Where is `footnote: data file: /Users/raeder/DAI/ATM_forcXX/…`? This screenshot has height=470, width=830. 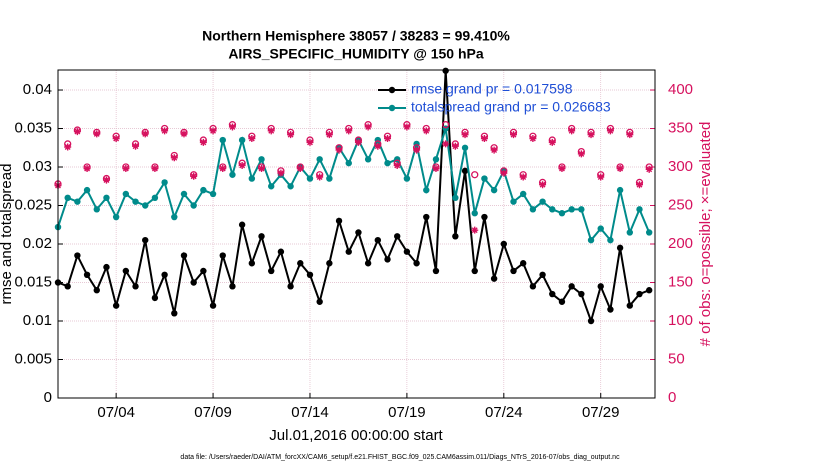
footnote: data file: /Users/raeder/DAI/ATM_forcXX/… is located at coordinates (400, 457).